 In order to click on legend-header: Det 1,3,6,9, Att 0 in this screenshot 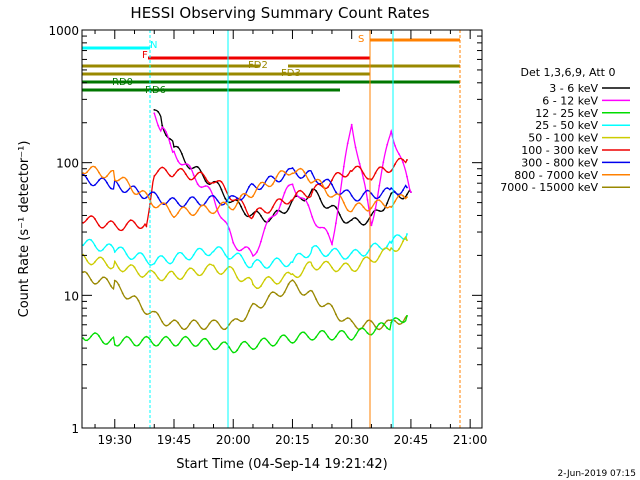, I will do `click(568, 72)`.